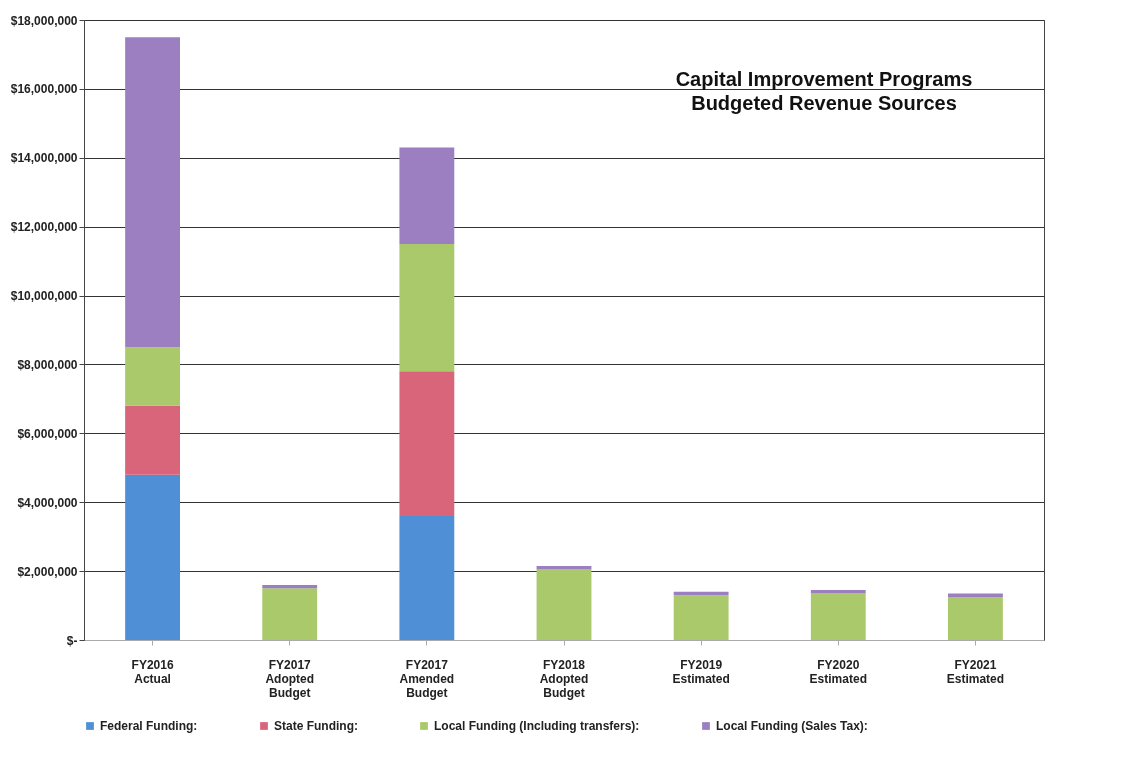 This screenshot has width=1127, height=767. What do you see at coordinates (564, 678) in the screenshot?
I see `x-tick-label: FY2018 Adopted Budget` at bounding box center [564, 678].